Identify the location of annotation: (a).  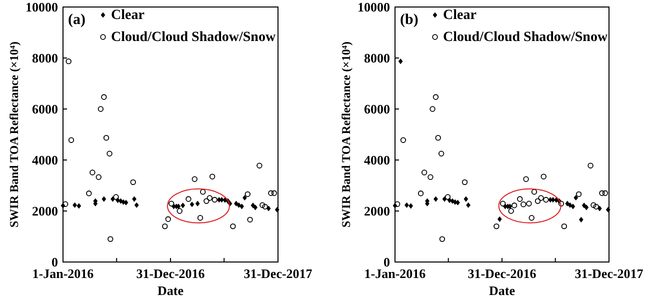
(77, 20).